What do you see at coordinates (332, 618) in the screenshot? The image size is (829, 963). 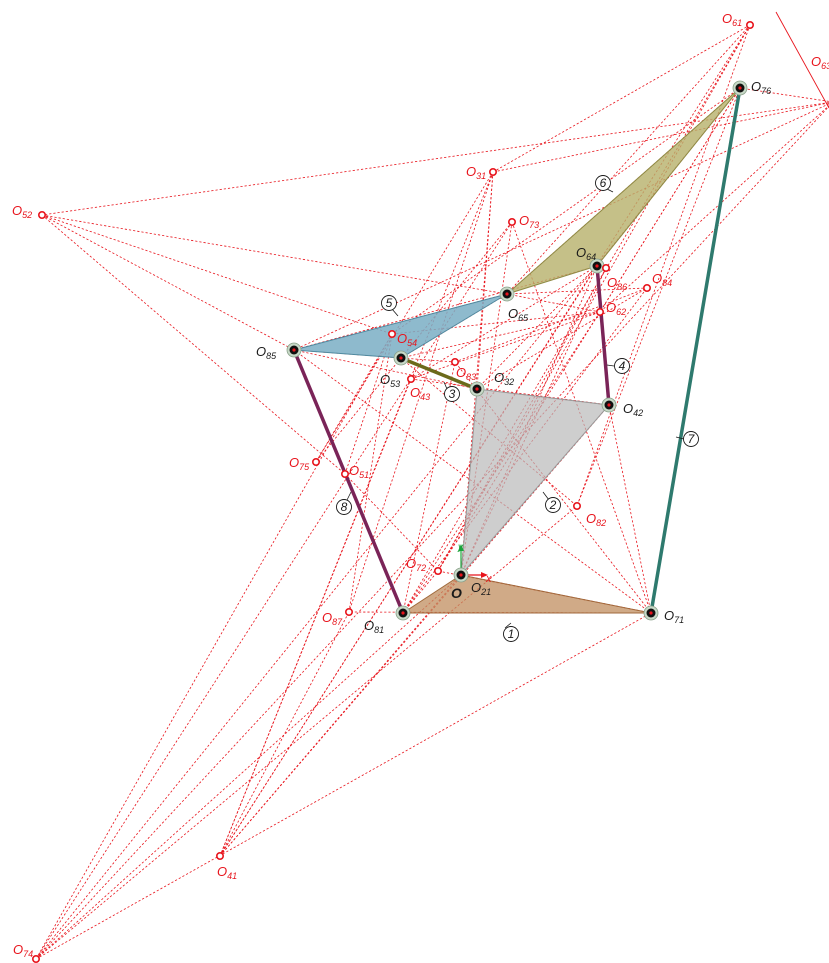 I see `label-o87: O87` at bounding box center [332, 618].